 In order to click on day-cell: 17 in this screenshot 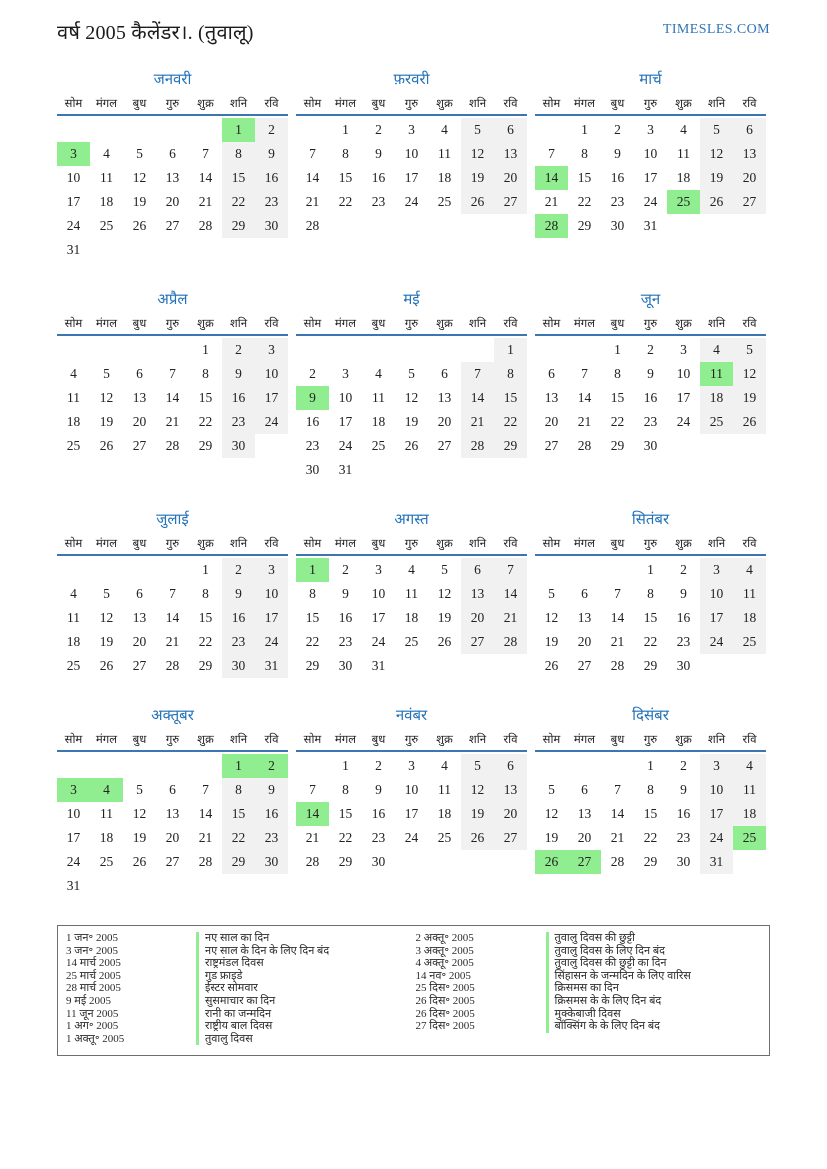, I will do `click(411, 813)`.